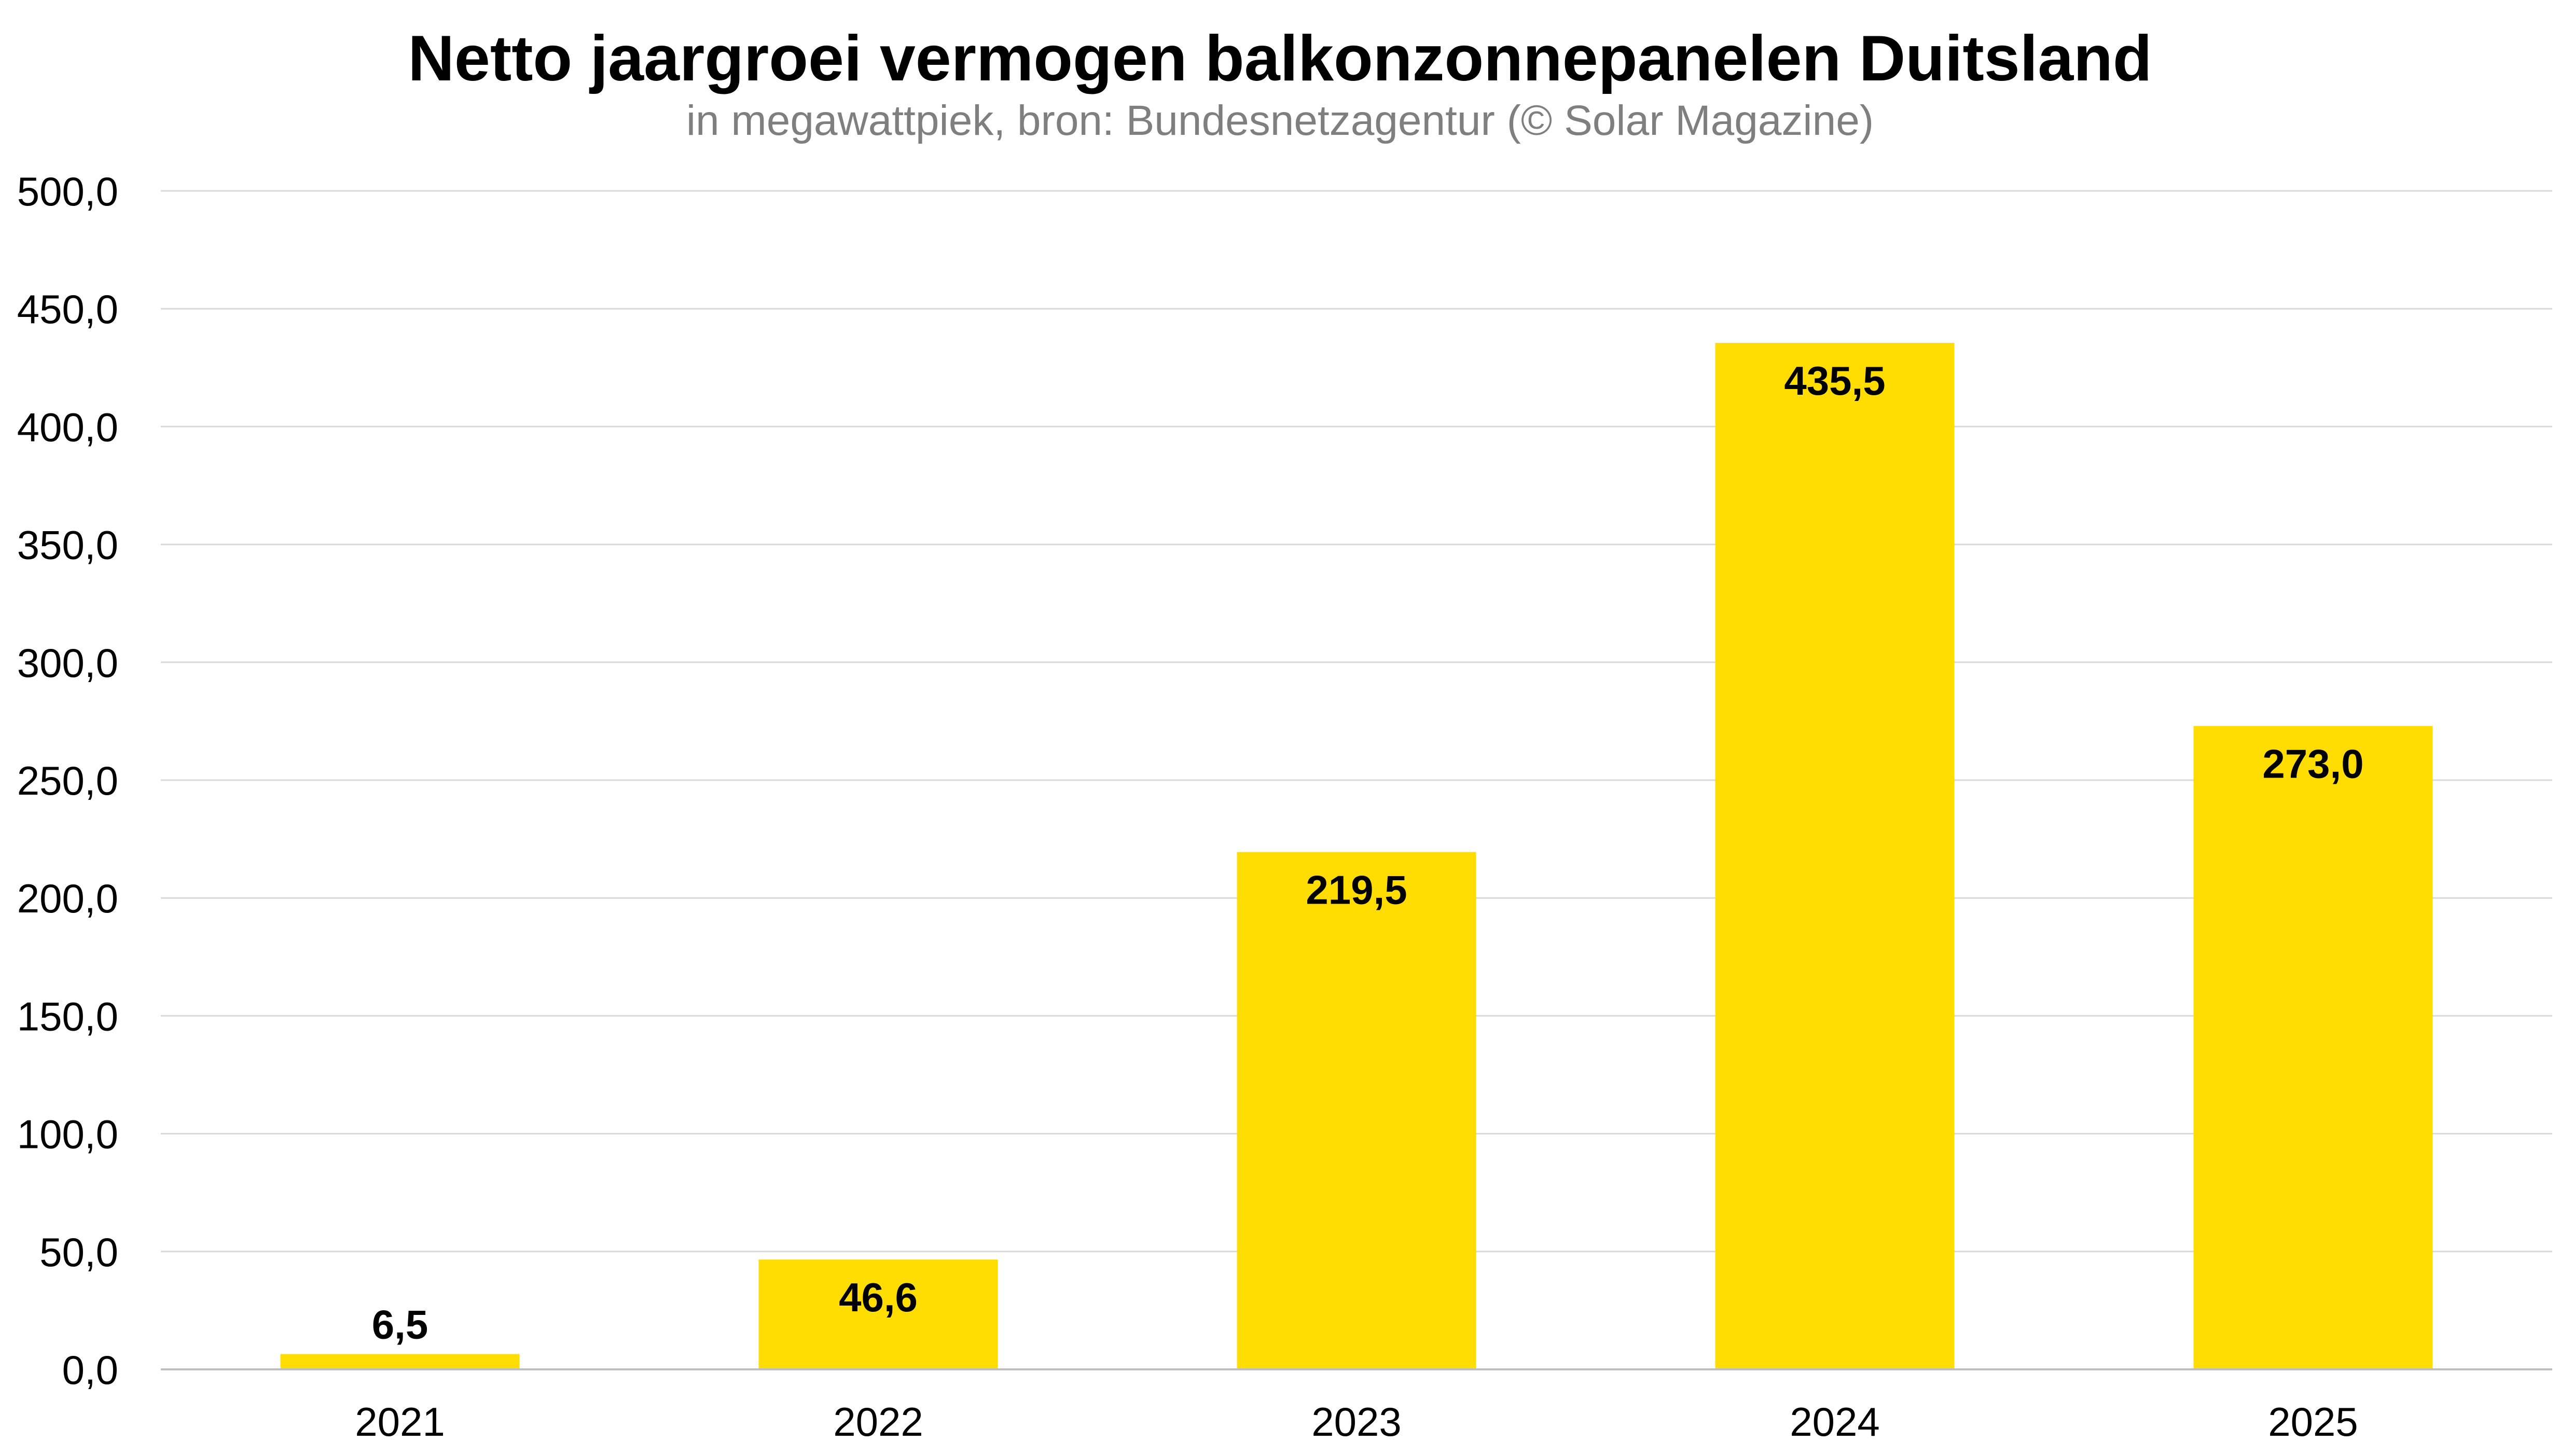  I want to click on bar-2025, so click(2313, 1047).